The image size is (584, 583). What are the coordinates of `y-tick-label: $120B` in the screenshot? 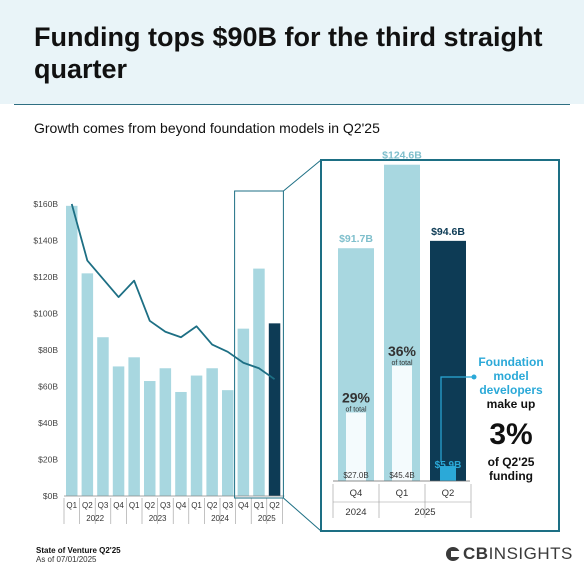 It's located at (45, 277).